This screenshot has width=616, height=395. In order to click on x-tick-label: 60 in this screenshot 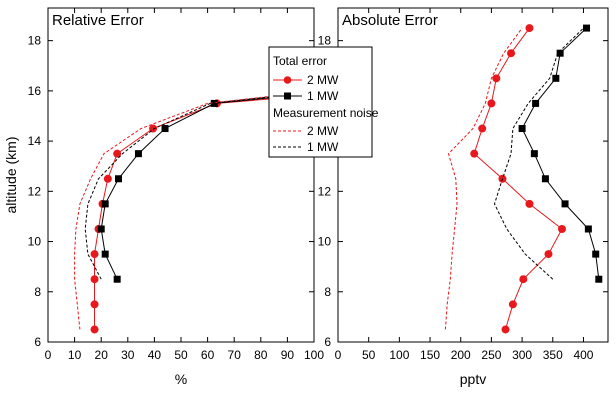, I will do `click(208, 355)`.